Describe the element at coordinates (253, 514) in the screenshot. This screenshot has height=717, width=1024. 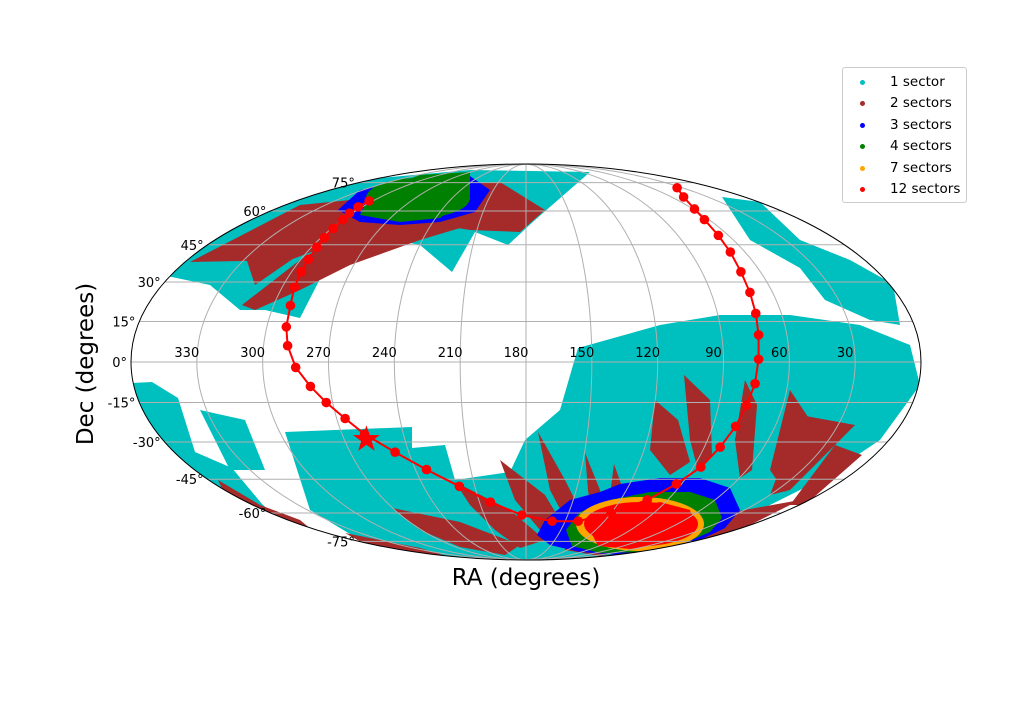
I see `dec-tick-label: -60°` at that location.